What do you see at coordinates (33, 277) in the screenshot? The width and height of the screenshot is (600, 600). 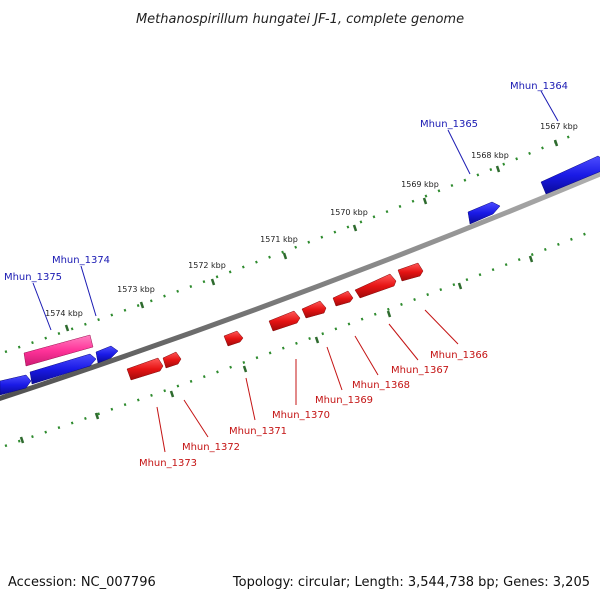 I see `gene-label-mhun-1375: Mhun_1375` at bounding box center [33, 277].